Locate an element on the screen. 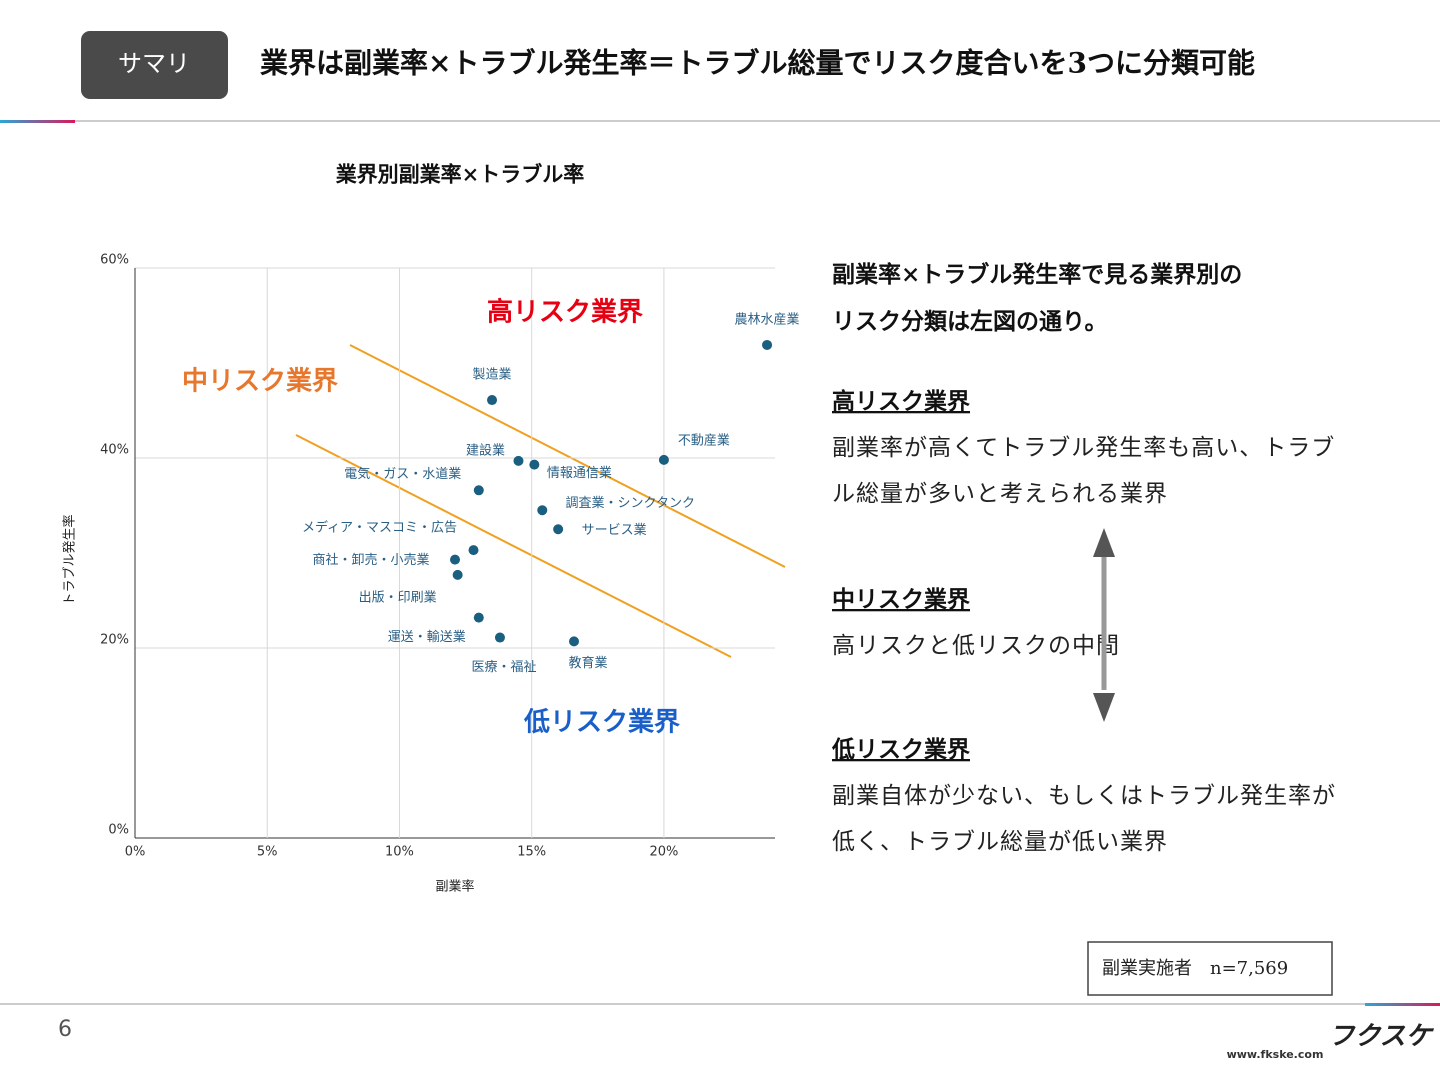 This screenshot has height=1080, width=1440. tag: サマリ is located at coordinates (154, 64).